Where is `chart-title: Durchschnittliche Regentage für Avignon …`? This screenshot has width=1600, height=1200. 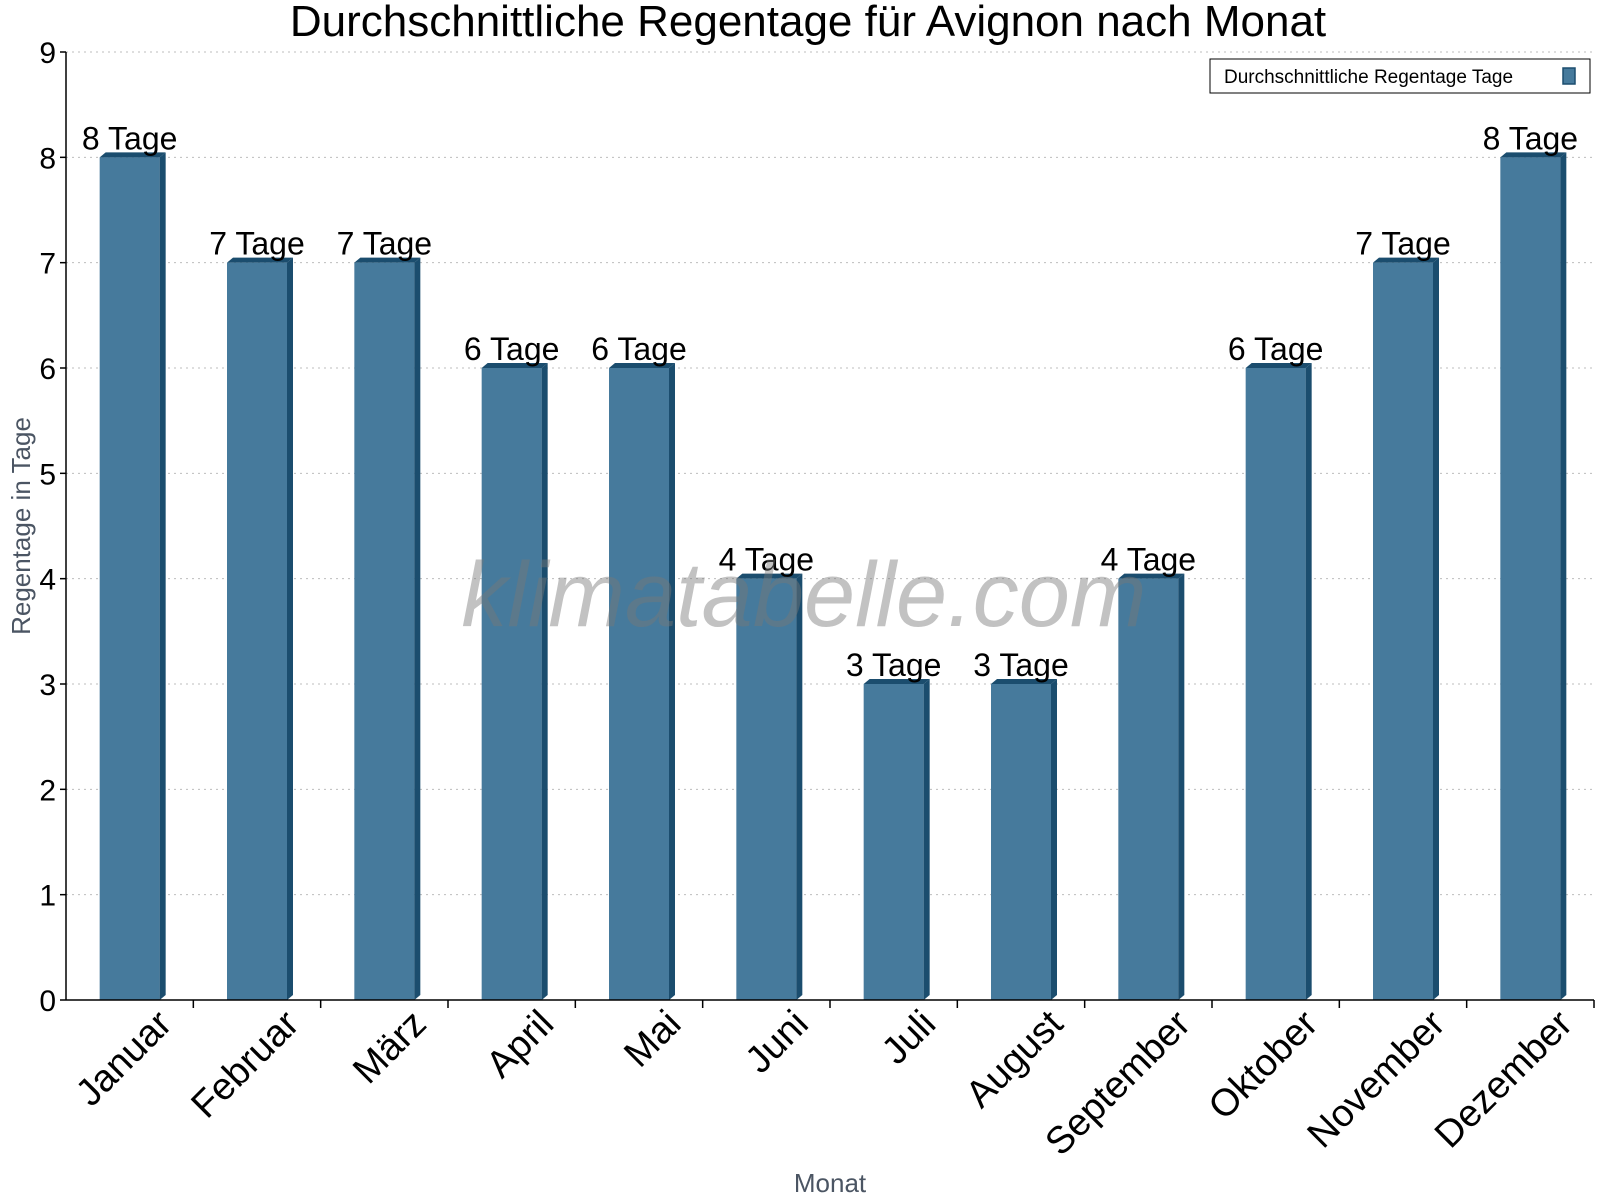 chart-title: Durchschnittliche Regentage für Avignon … is located at coordinates (808, 23).